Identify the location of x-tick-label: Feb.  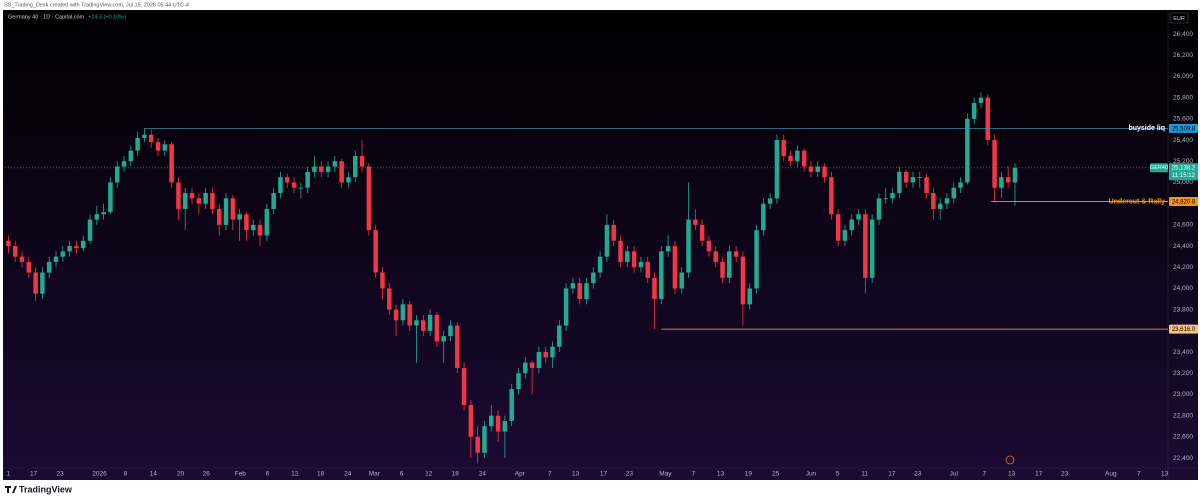
(241, 474).